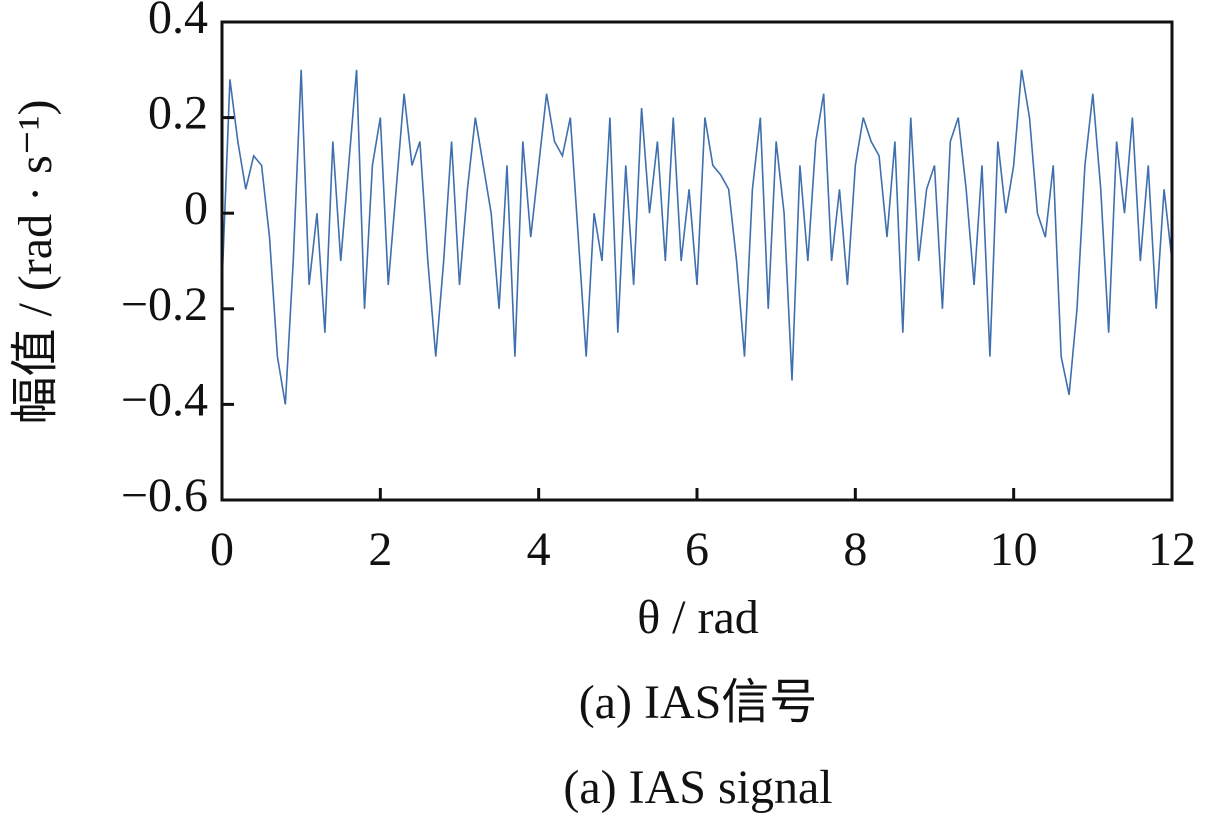  What do you see at coordinates (164, 495) in the screenshot?
I see `y-tick-label: −0.6` at bounding box center [164, 495].